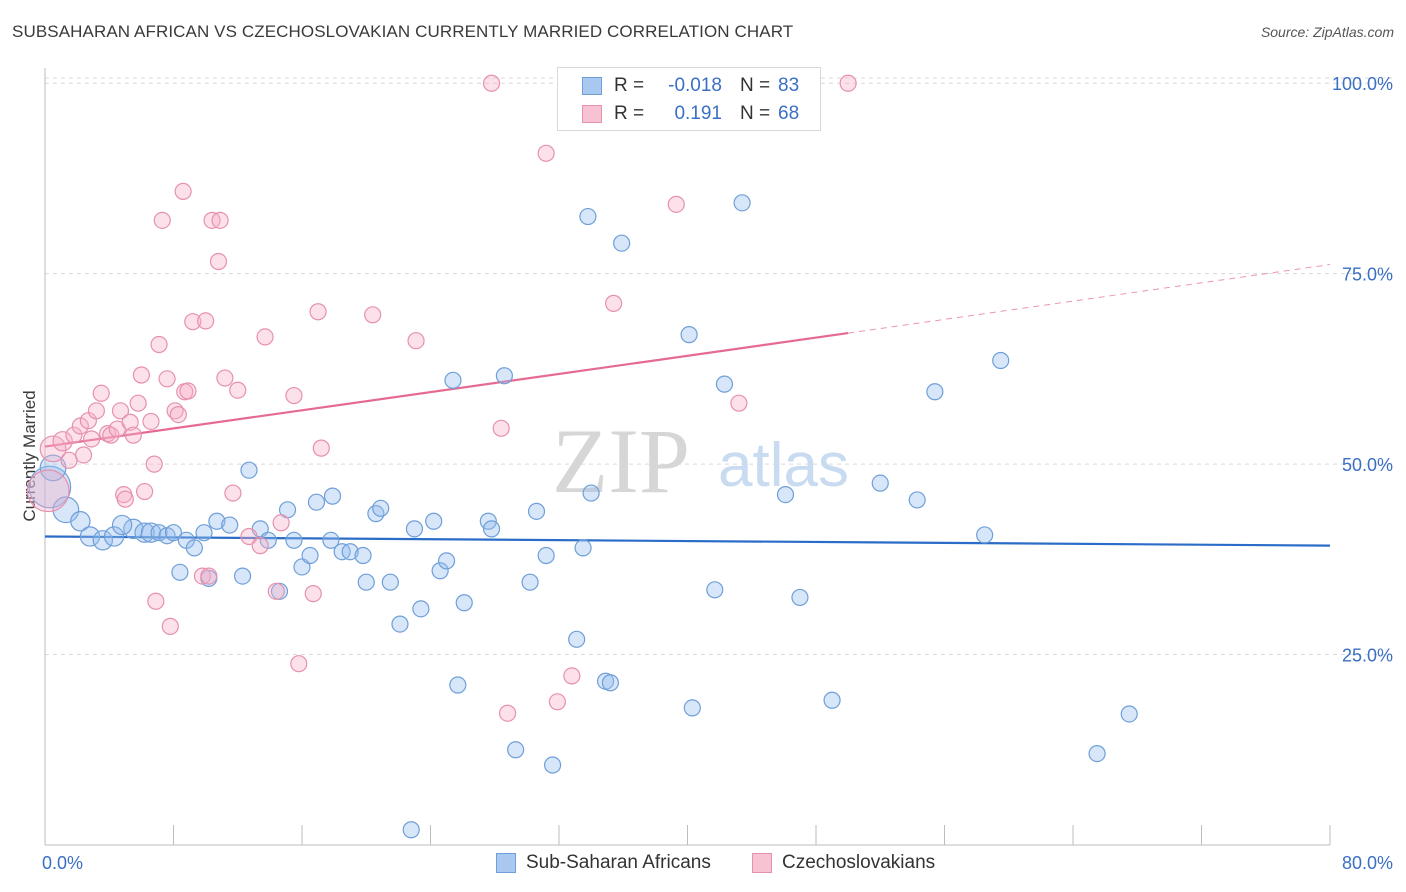  I want to click on y-tick-label: 25.0%, so click(1367, 656).